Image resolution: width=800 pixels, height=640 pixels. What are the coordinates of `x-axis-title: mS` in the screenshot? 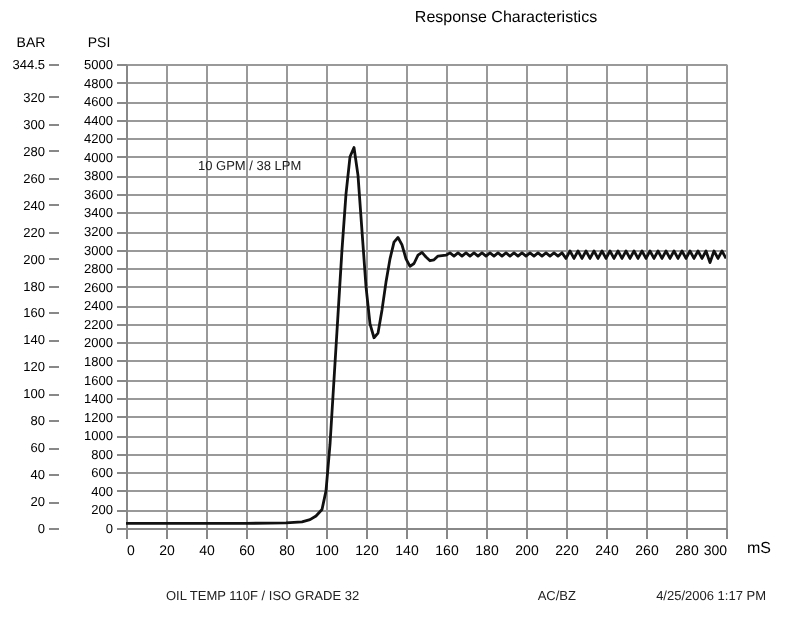 It's located at (759, 548).